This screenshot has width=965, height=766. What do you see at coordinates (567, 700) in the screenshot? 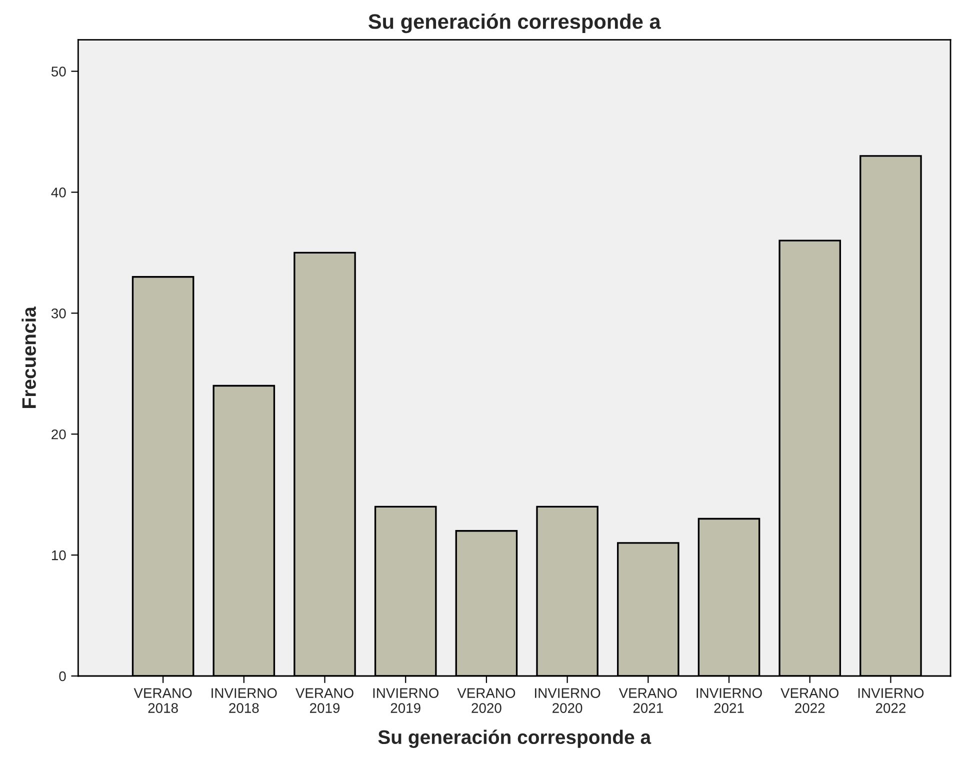
I see `x-tick-label: INVIERNO 2020` at bounding box center [567, 700].